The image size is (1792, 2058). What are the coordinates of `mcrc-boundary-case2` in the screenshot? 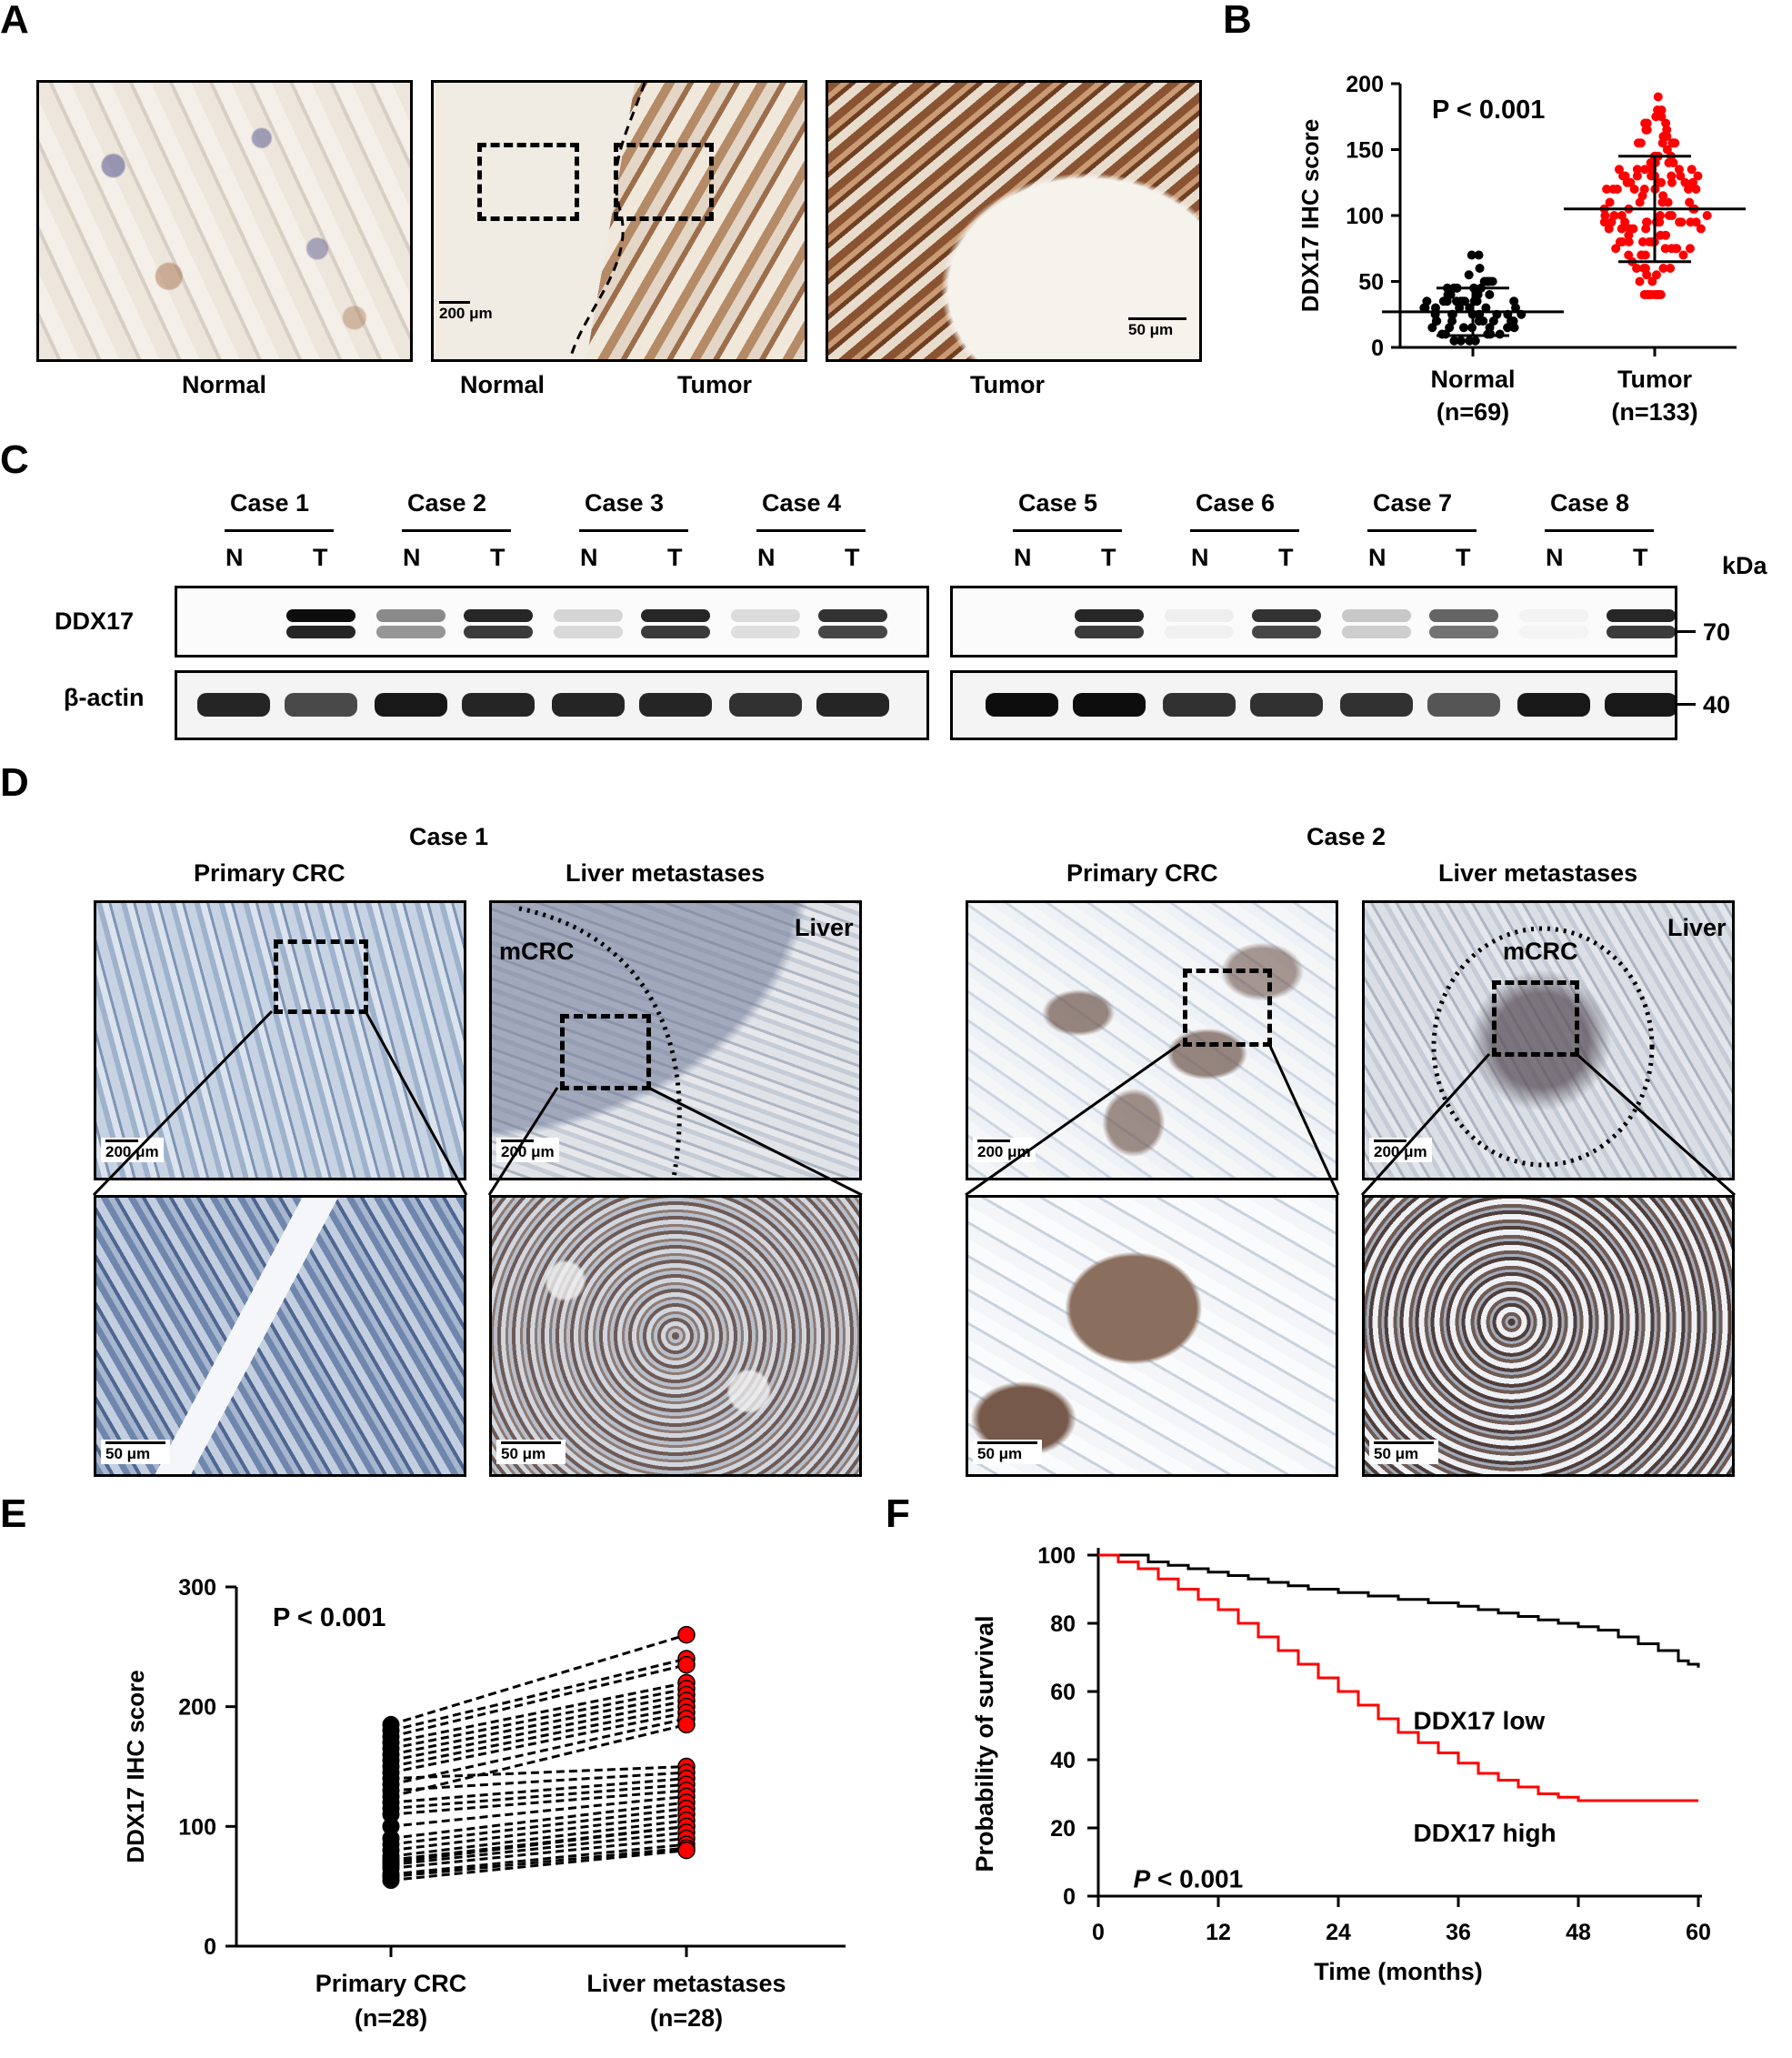 It's located at (1543, 1047).